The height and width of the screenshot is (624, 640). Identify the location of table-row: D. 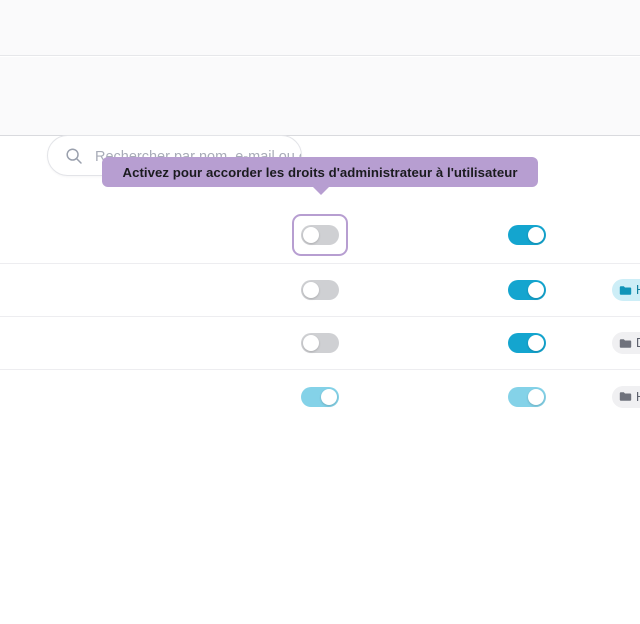
(320, 343).